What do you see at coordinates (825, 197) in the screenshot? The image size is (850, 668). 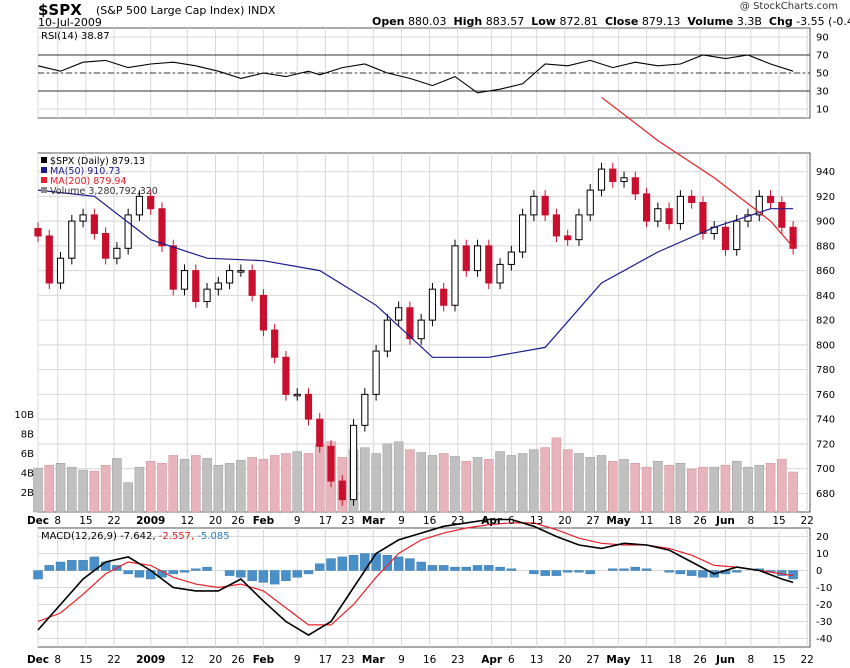 I see `y-tick-label: 920` at bounding box center [825, 197].